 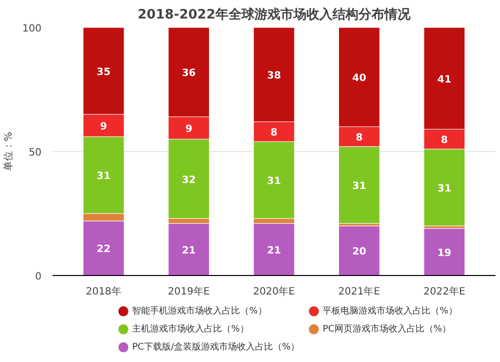 I want to click on y-tick-label: 100, so click(x=32, y=29).